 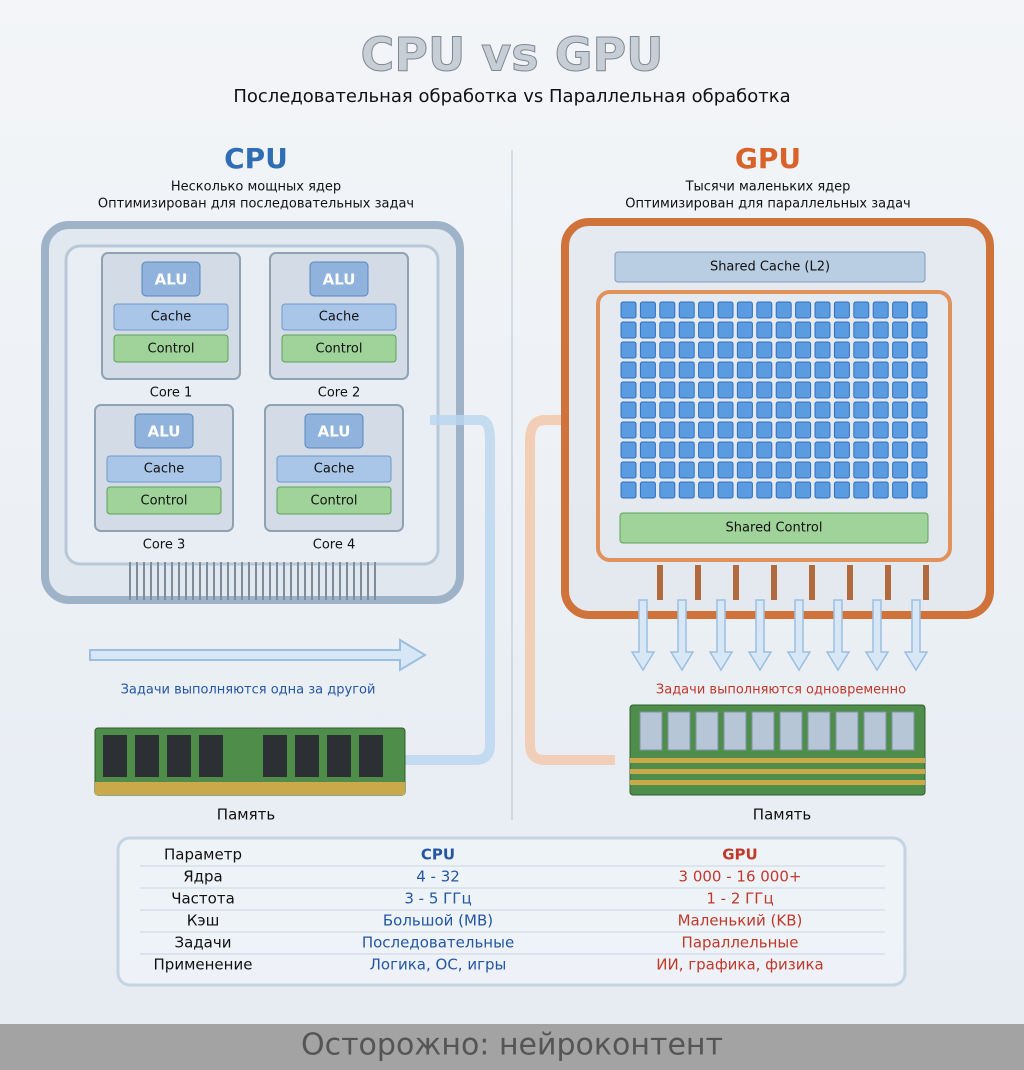 I want to click on control-box, so click(x=334, y=500).